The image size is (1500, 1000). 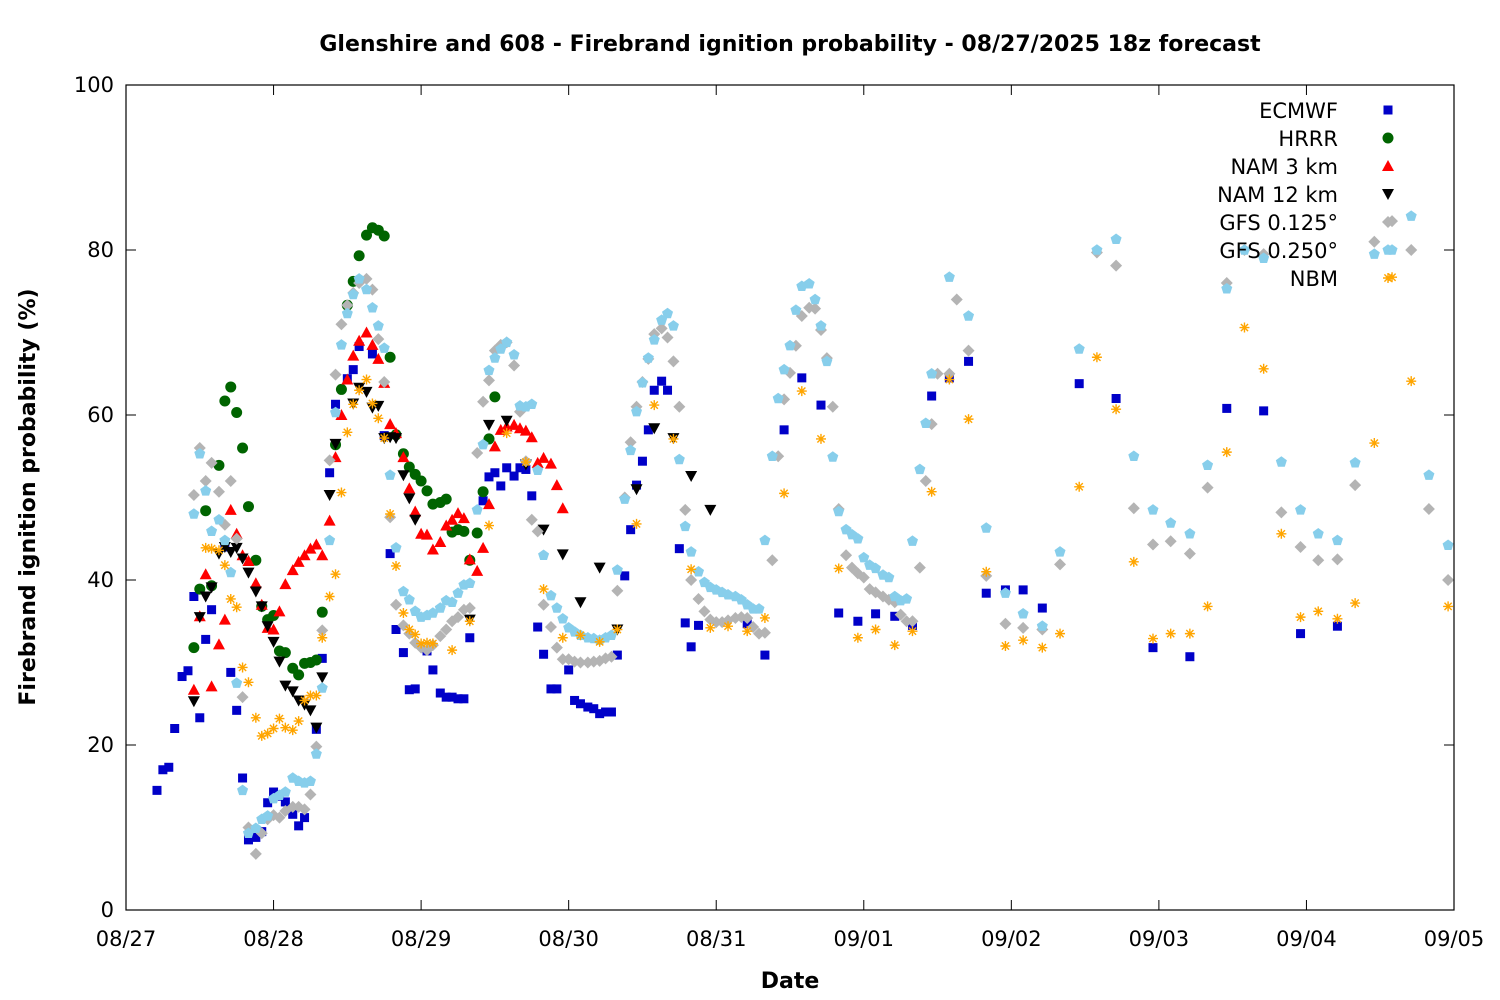 What do you see at coordinates (864, 939) in the screenshot?
I see `x-tick-label: 09/01` at bounding box center [864, 939].